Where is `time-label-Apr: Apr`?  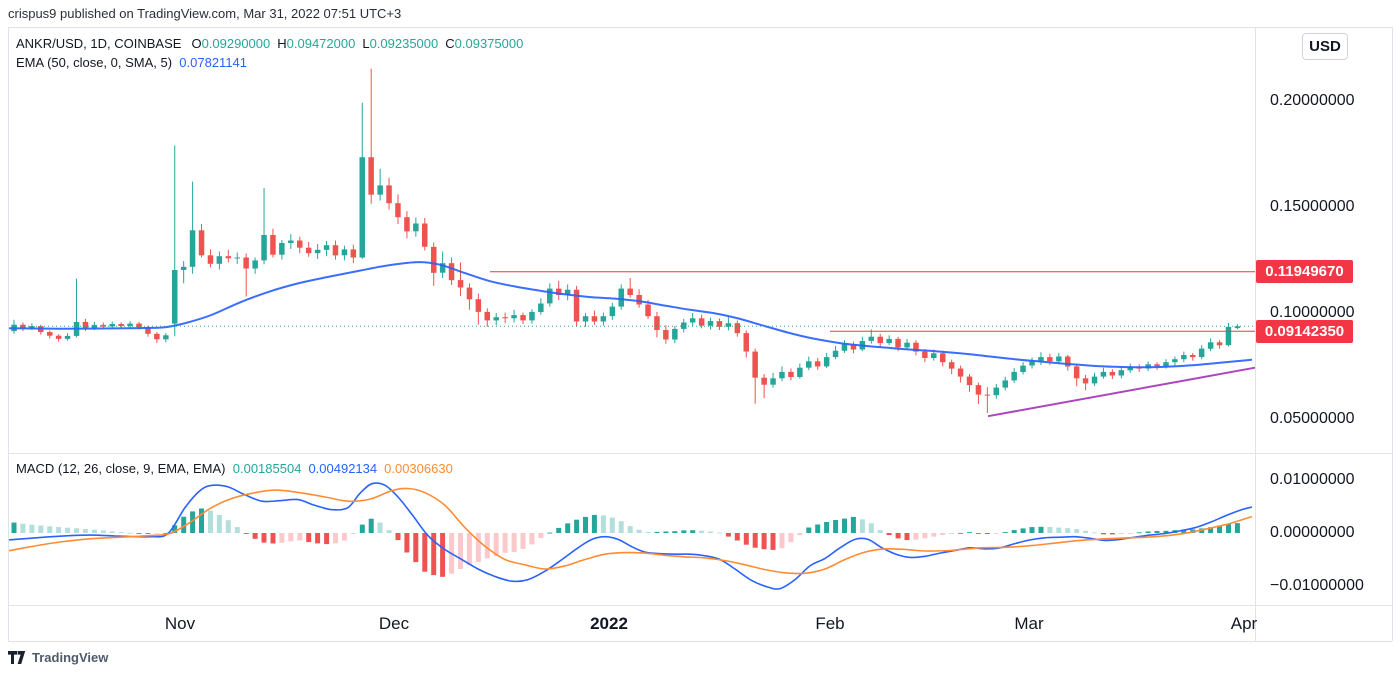 time-label-Apr: Apr is located at coordinates (1244, 623).